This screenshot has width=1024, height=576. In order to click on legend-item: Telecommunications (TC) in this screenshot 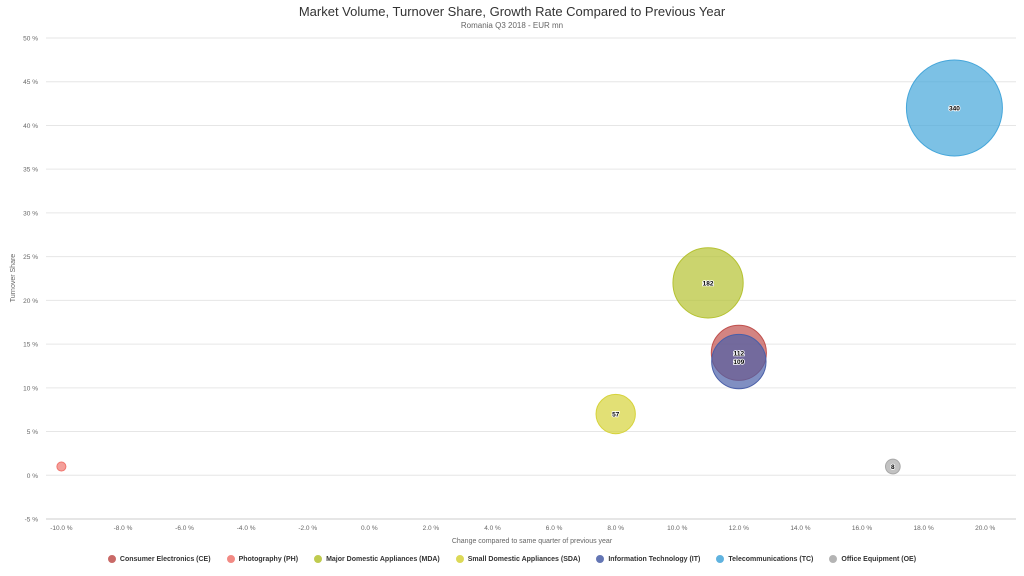, I will do `click(764, 559)`.